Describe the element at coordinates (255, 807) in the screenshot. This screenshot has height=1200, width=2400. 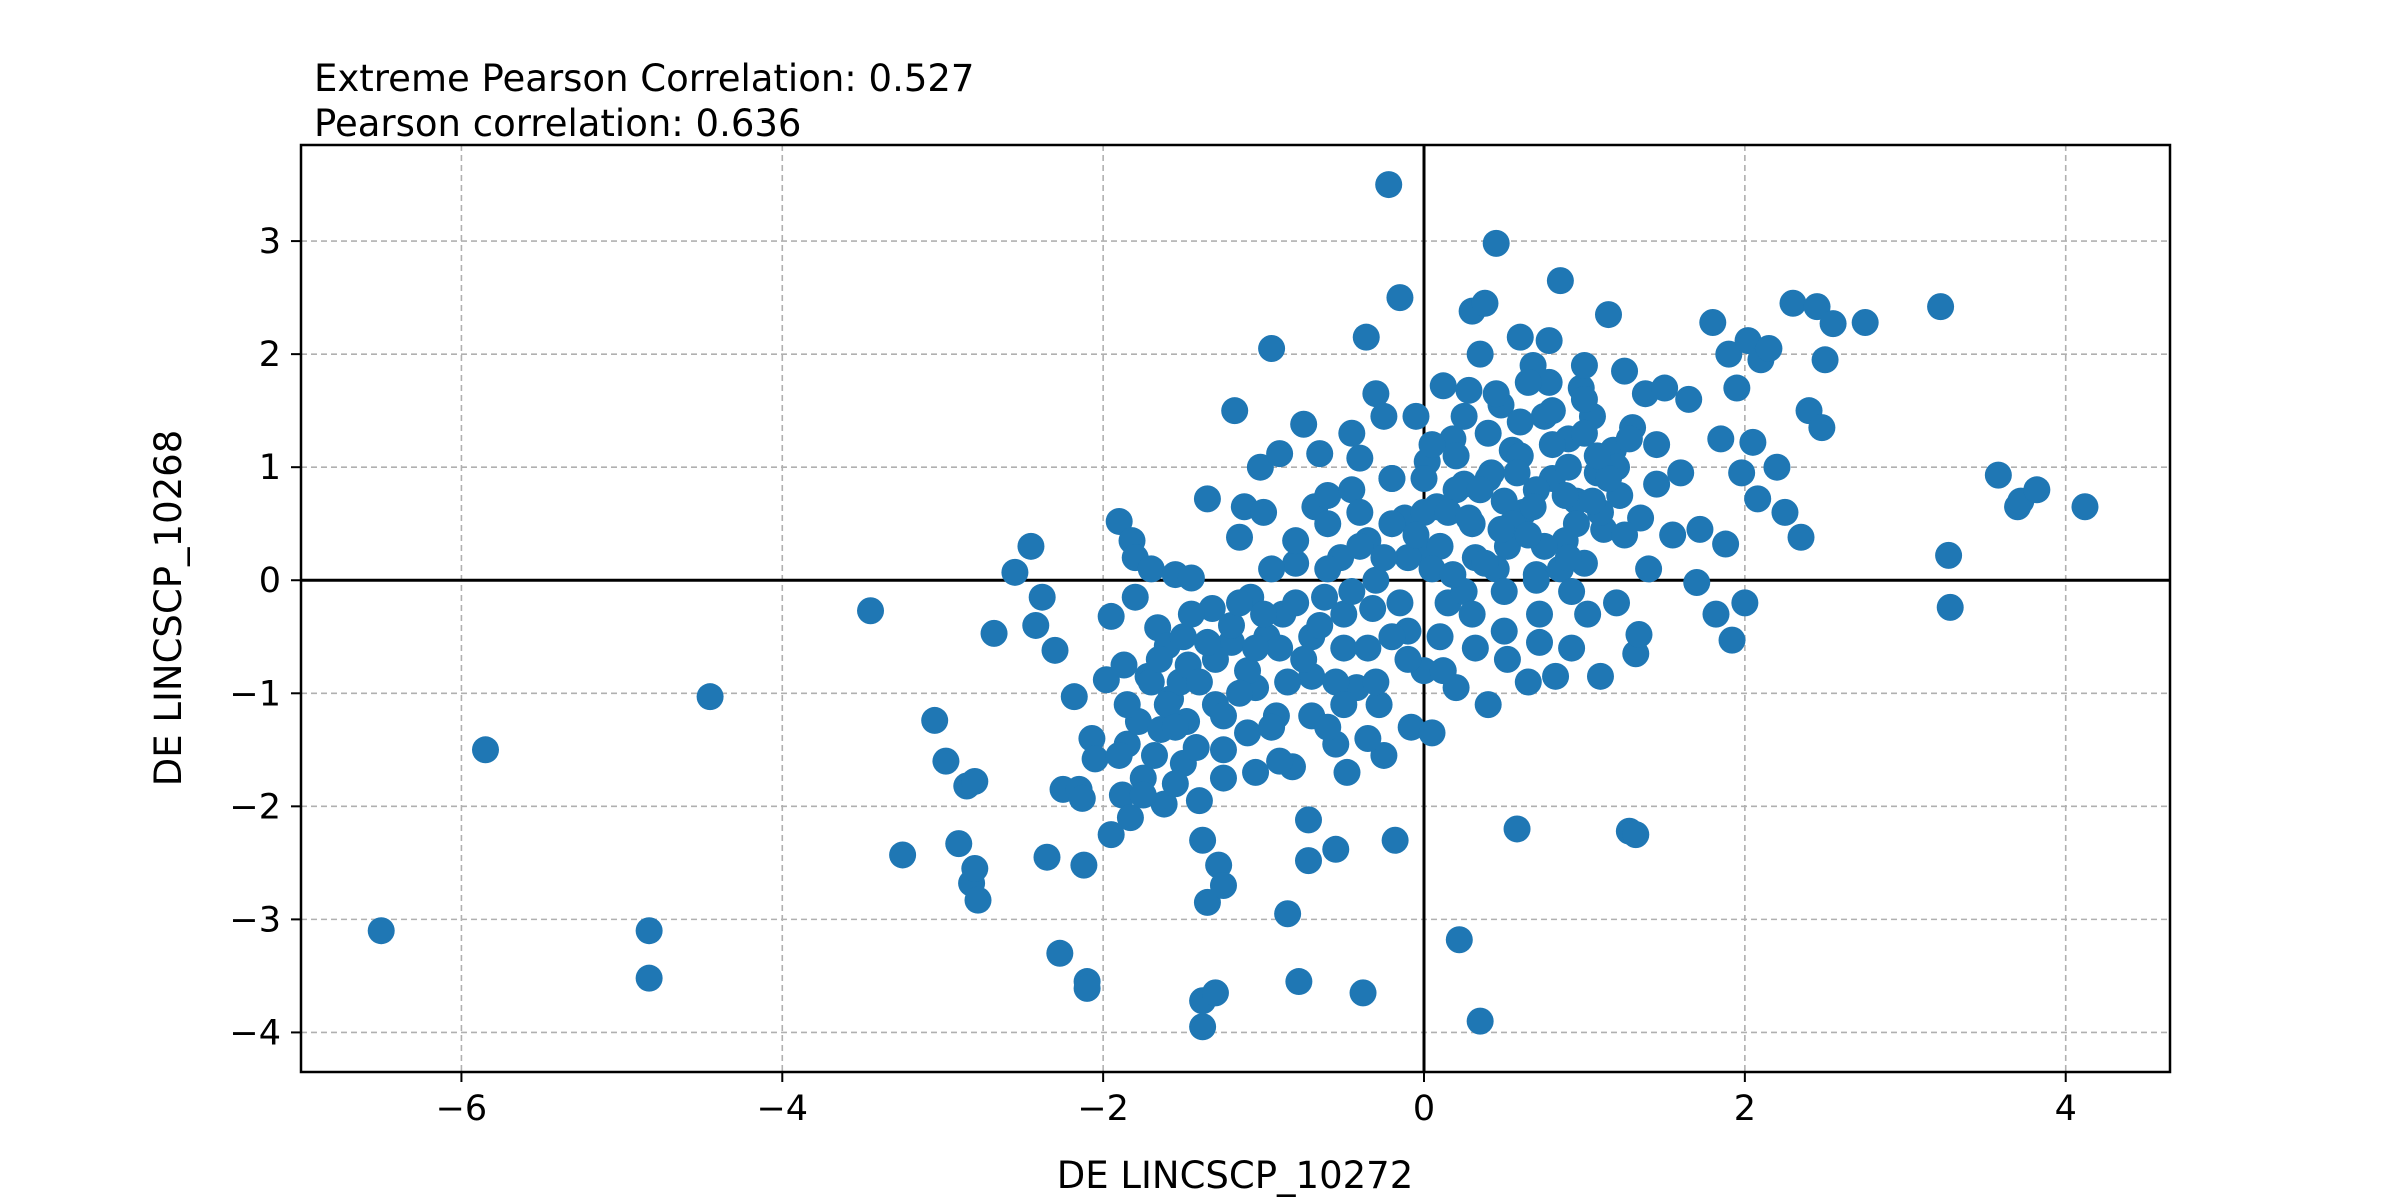
I see `y-tick-label: −2` at that location.